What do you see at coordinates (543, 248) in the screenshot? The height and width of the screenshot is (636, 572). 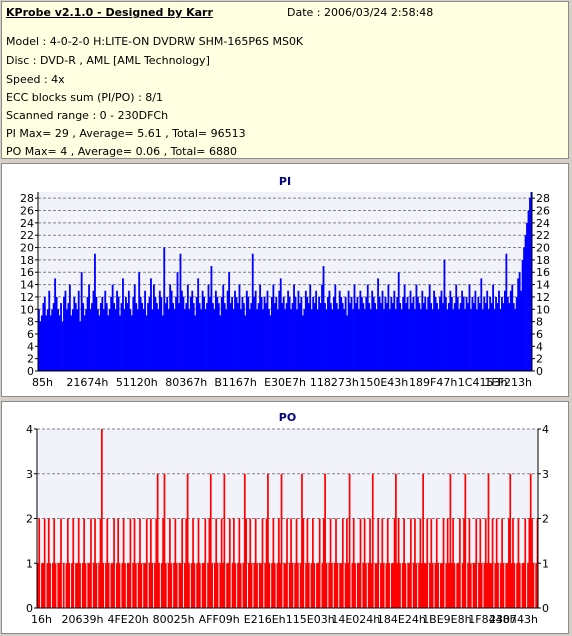 I see `pi-ytick-right: 20` at bounding box center [543, 248].